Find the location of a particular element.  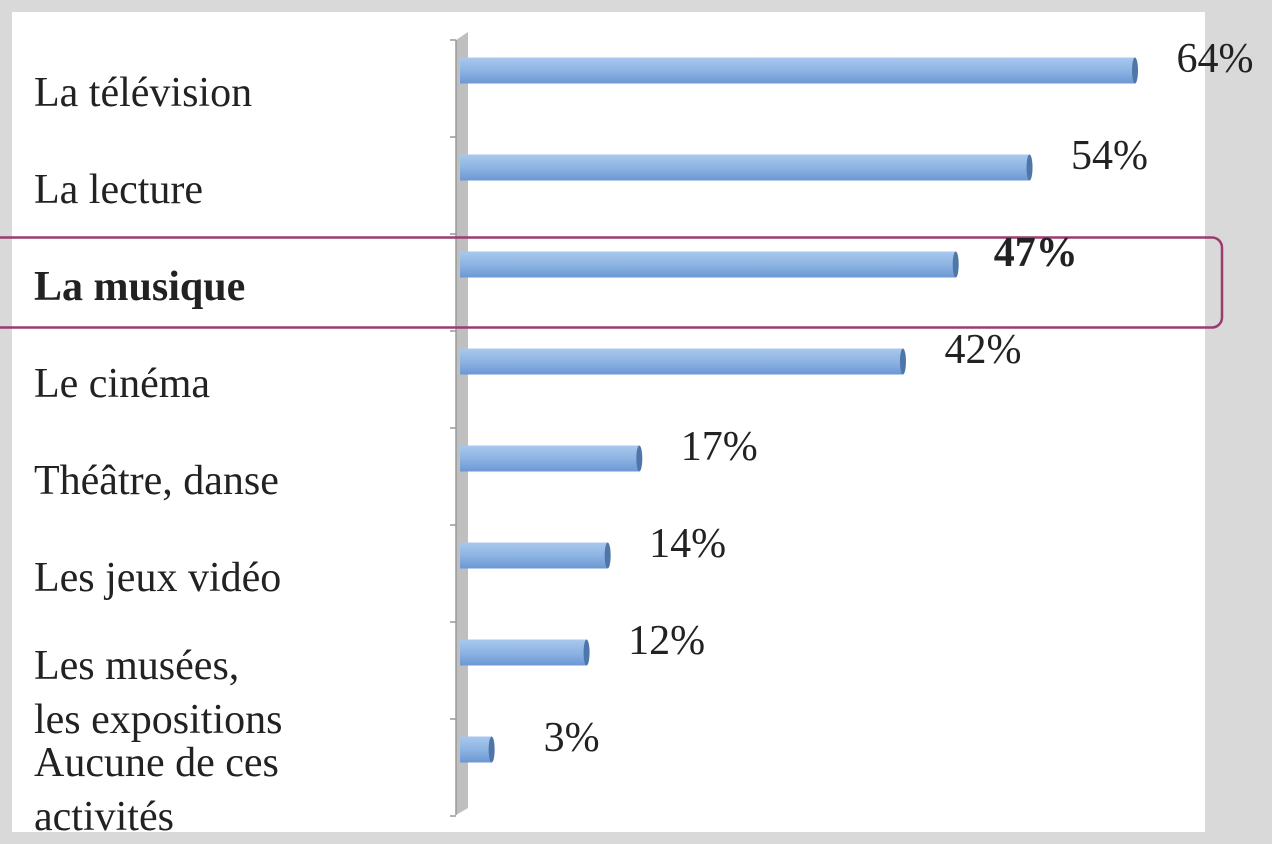

value-label: 12% is located at coordinates (667, 640).